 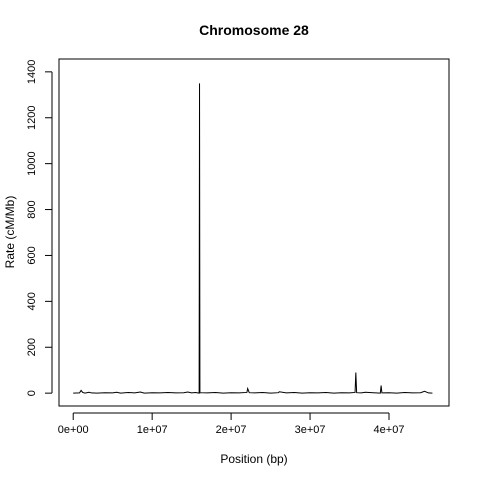 I want to click on y-tick-label: 1200, so click(x=32, y=118).